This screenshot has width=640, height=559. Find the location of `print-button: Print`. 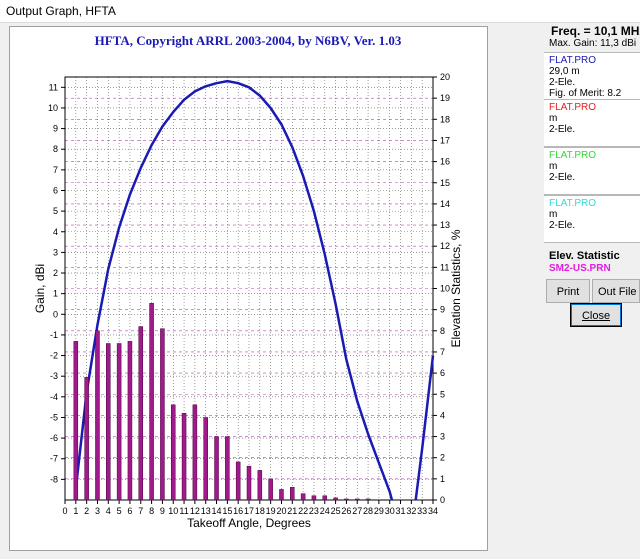

print-button: Print is located at coordinates (568, 291).